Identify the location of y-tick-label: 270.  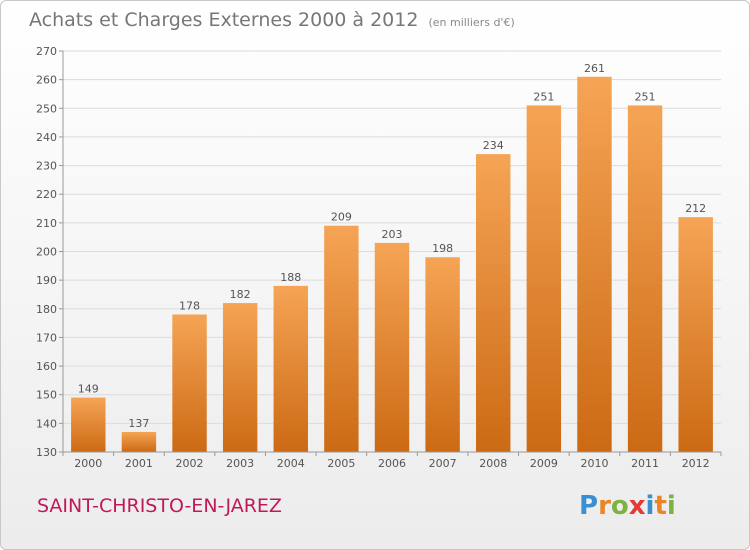
(46, 51).